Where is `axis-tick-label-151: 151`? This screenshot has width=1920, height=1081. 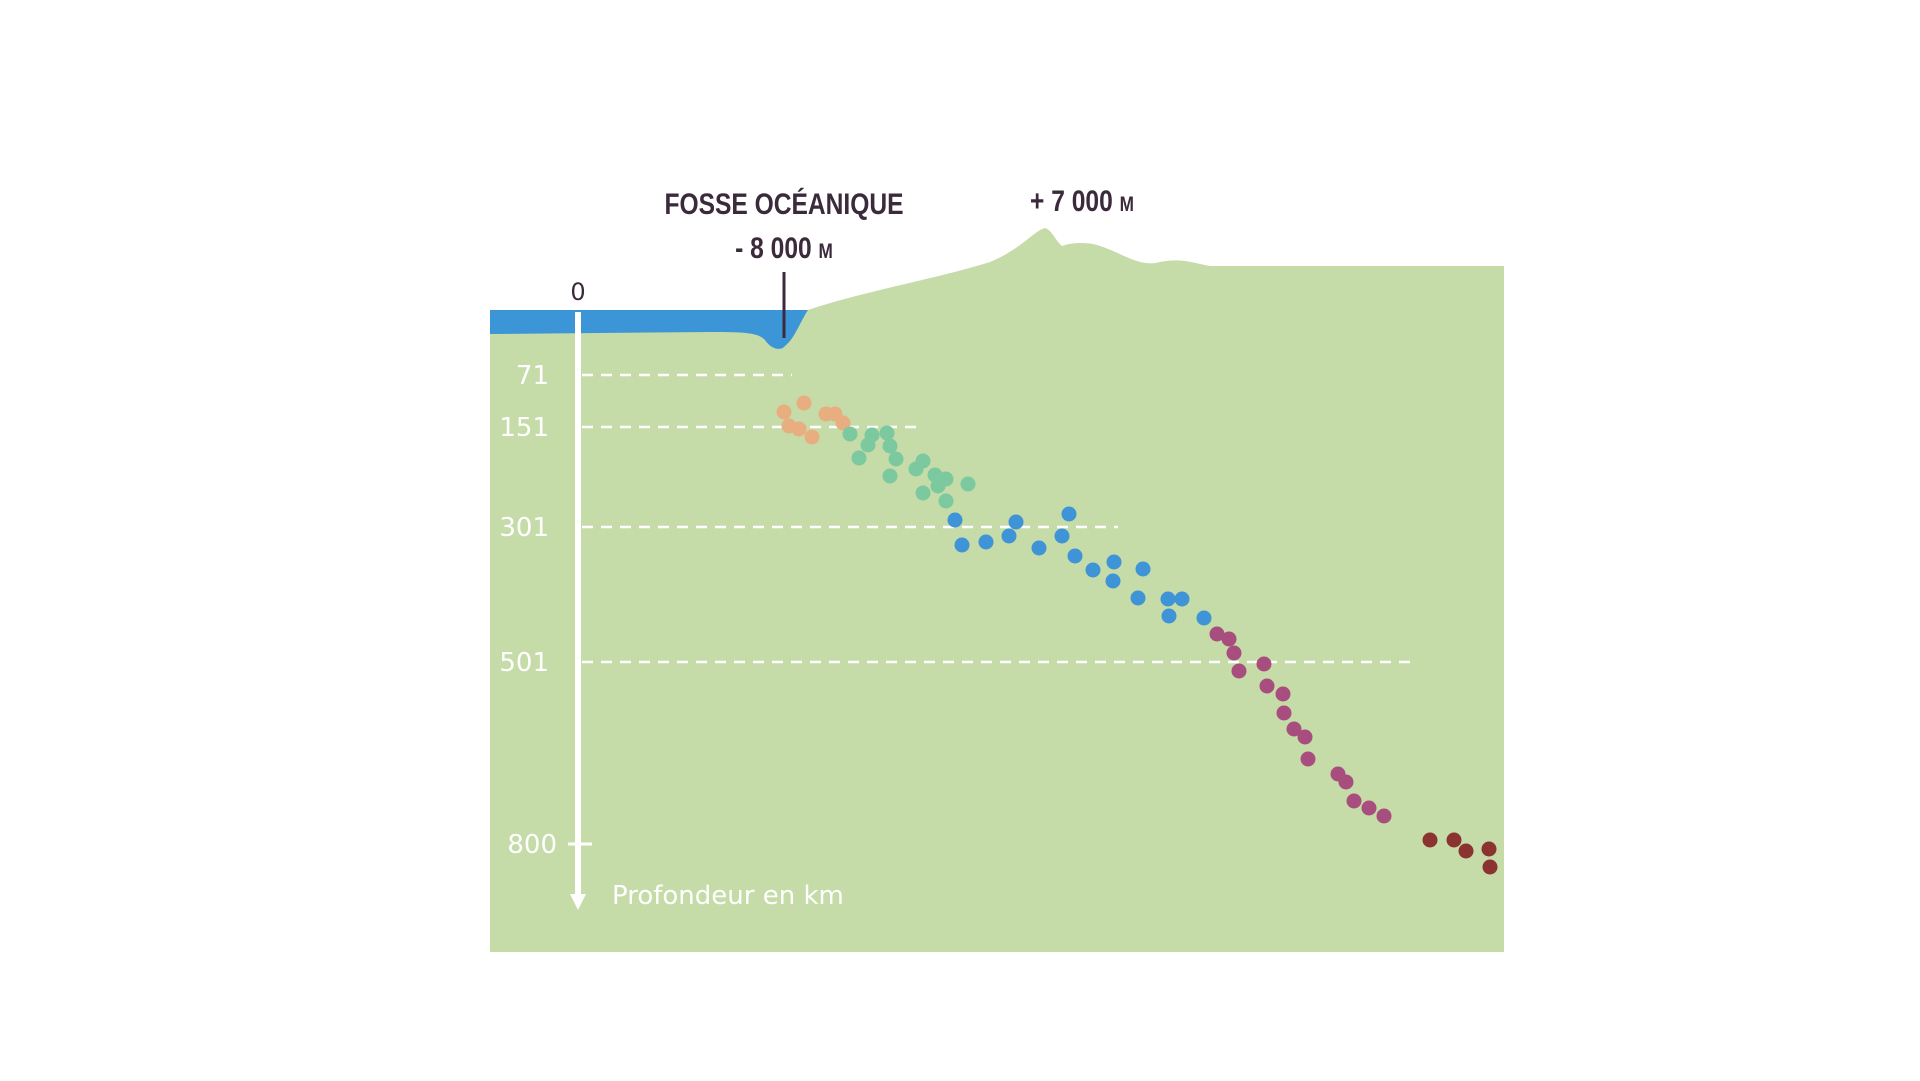
axis-tick-label-151: 151 is located at coordinates (524, 428).